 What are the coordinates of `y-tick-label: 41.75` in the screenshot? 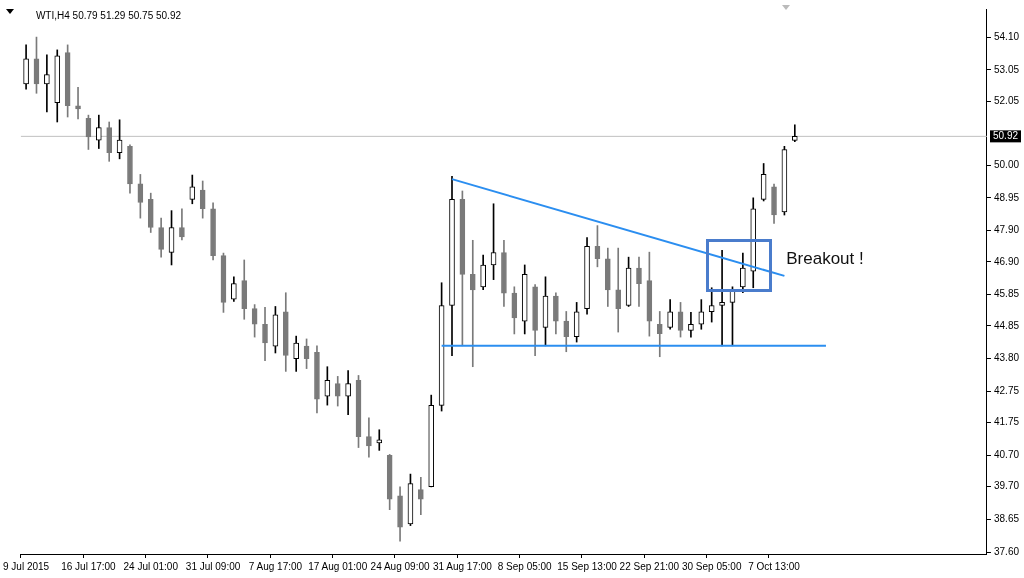 It's located at (1006, 422).